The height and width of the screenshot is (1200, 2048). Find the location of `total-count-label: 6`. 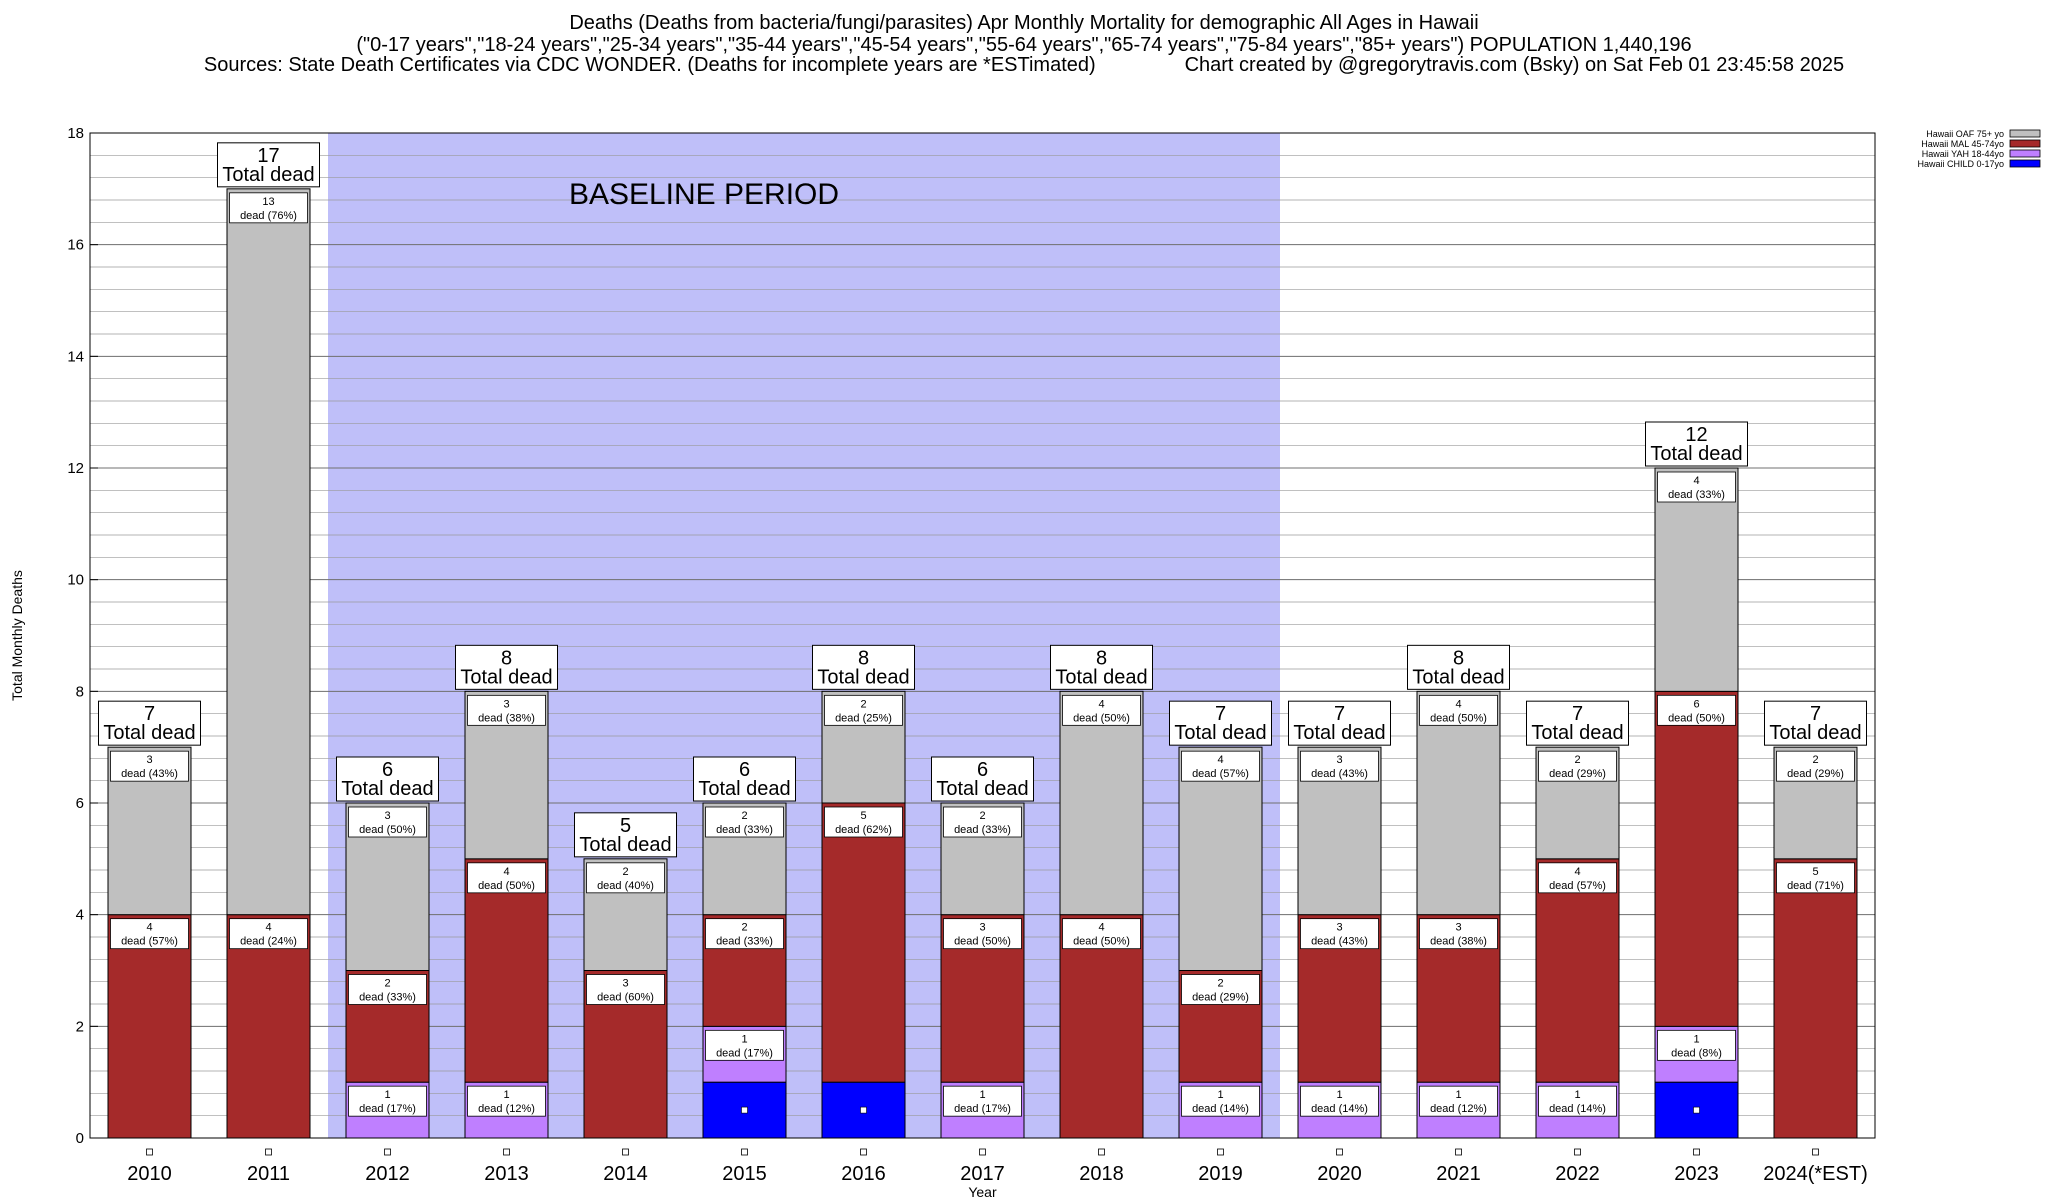

total-count-label: 6 is located at coordinates (387, 770).